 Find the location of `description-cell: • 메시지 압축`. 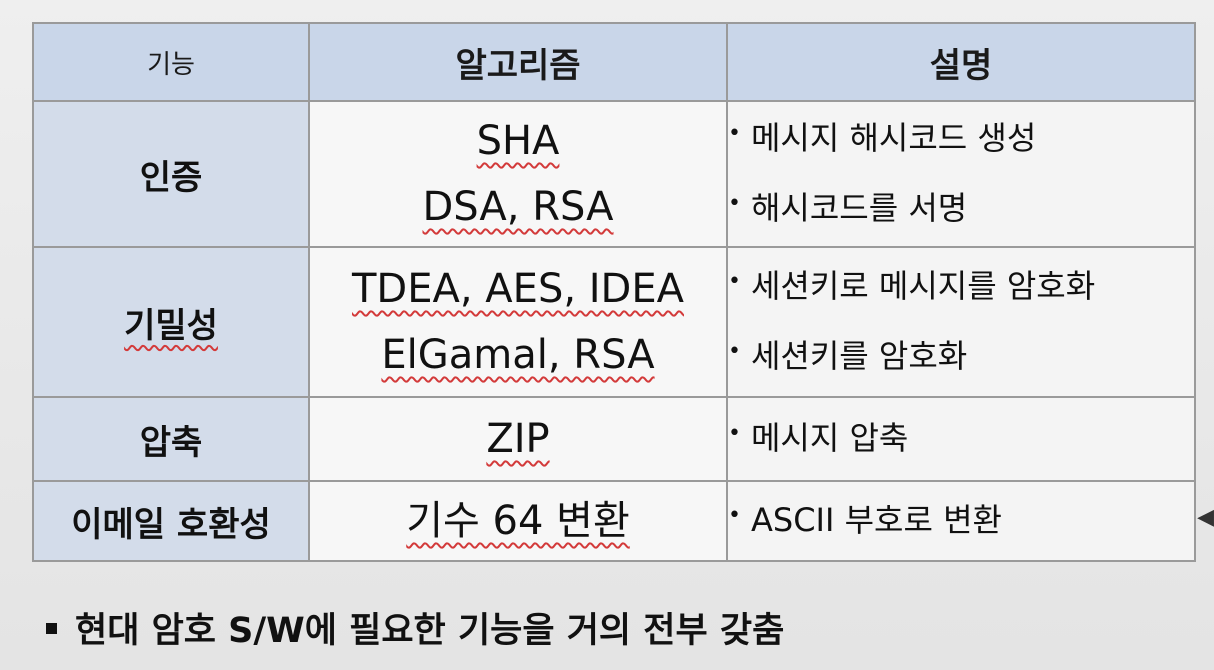

description-cell: • 메시지 압축 is located at coordinates (961, 439).